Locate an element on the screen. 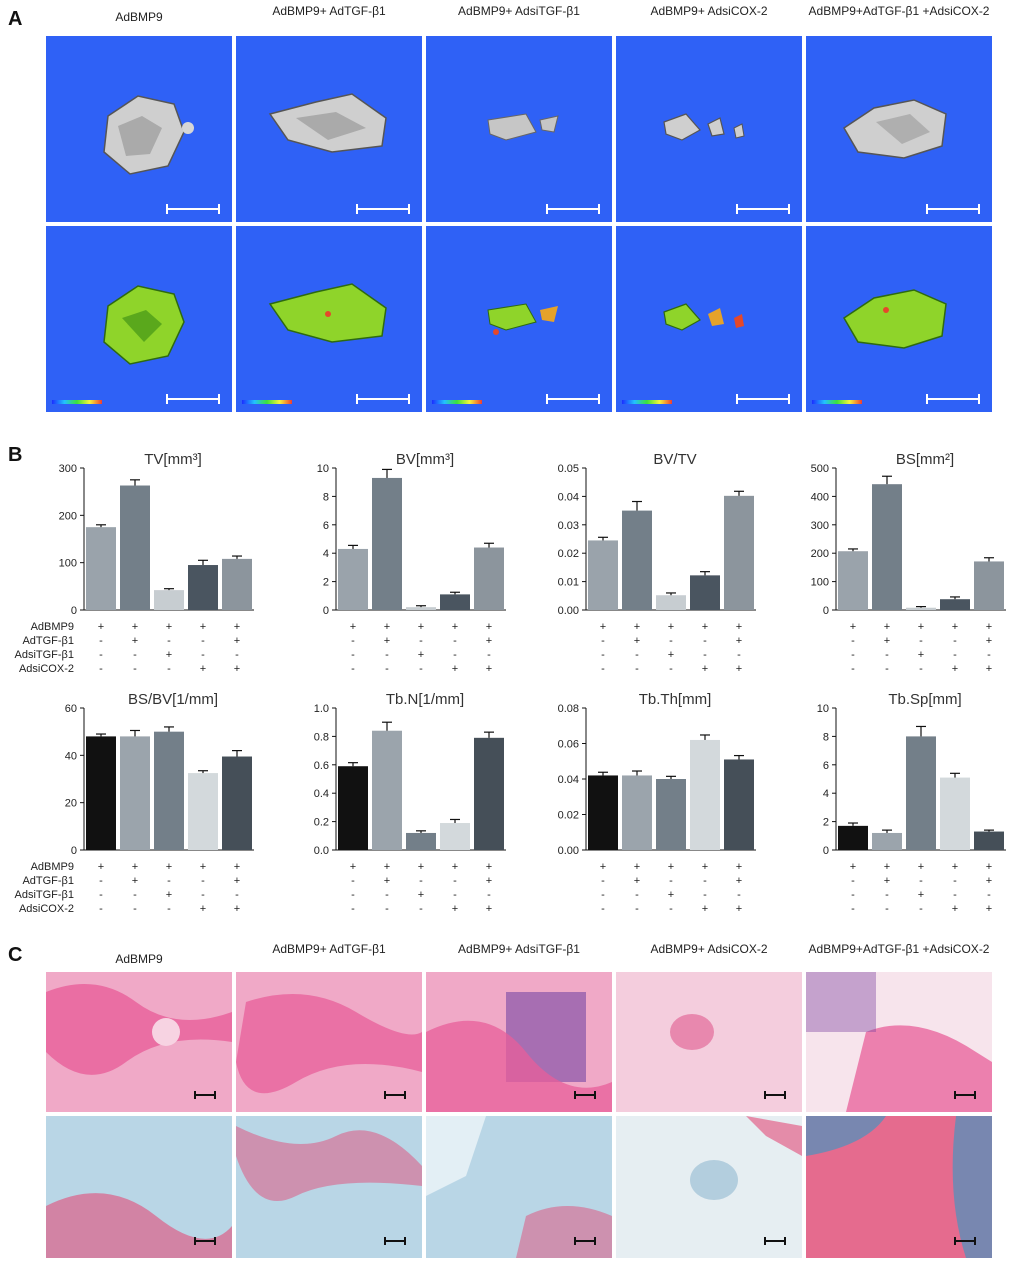 Image resolution: width=1020 pixels, height=1264 pixels. he-stain-tile-adbmp9 is located at coordinates (139, 1042).